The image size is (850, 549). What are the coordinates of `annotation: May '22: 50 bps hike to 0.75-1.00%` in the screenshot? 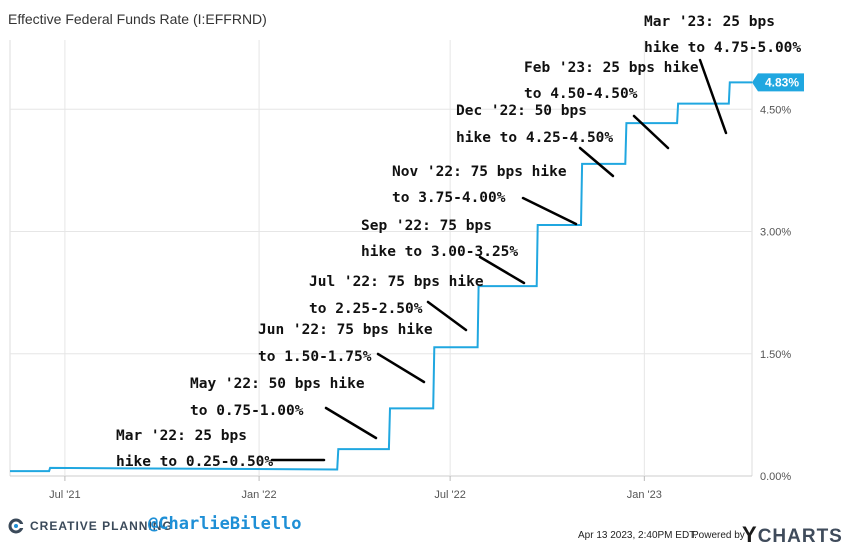 It's located at (284, 408).